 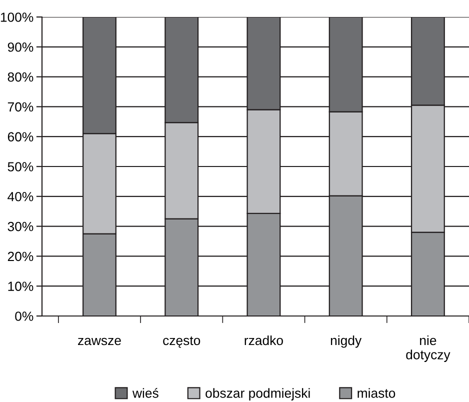 I want to click on y-tick-label: 100%, so click(x=17, y=17).